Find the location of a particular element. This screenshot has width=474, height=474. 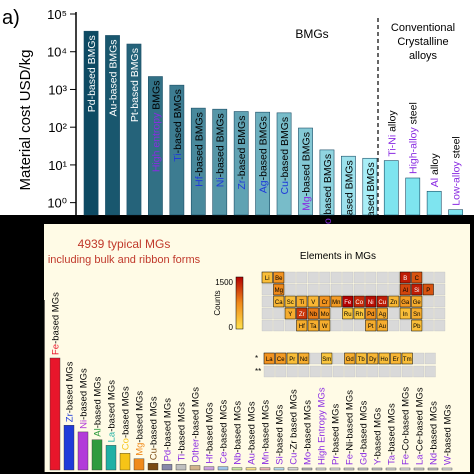

element-symbol: Hf is located at coordinates (302, 327).